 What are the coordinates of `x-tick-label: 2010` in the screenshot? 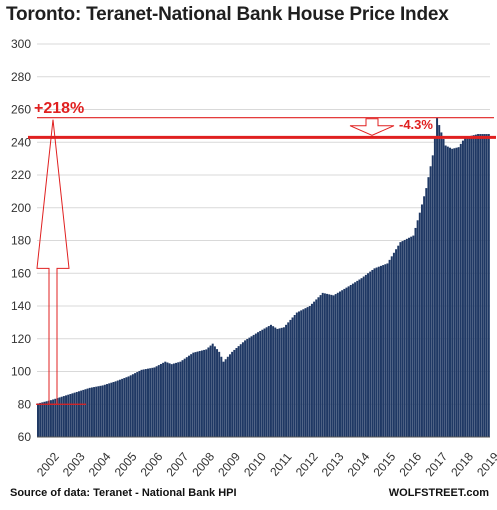 It's located at (255, 464).